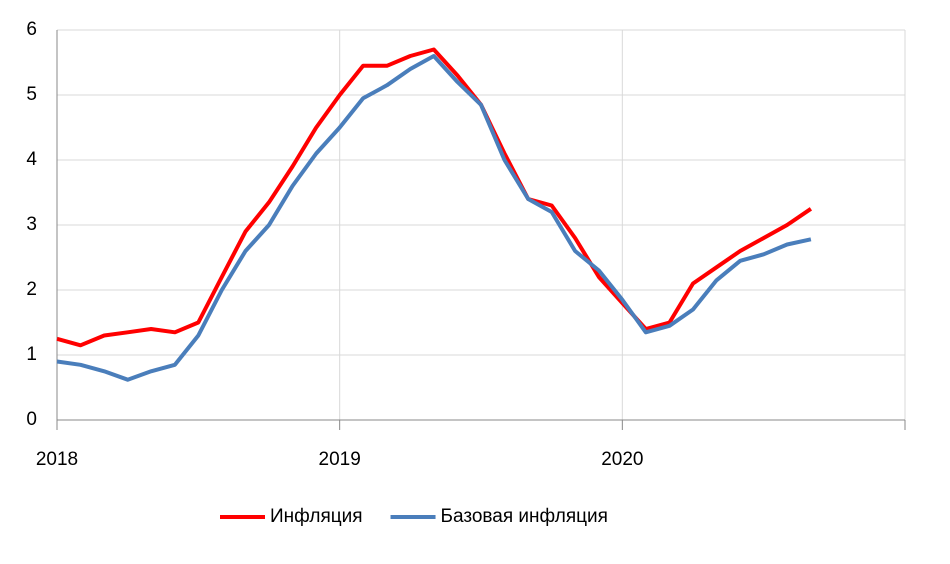 This screenshot has width=950, height=564. Describe the element at coordinates (31, 224) in the screenshot. I see `y-tick-label: 3` at that location.